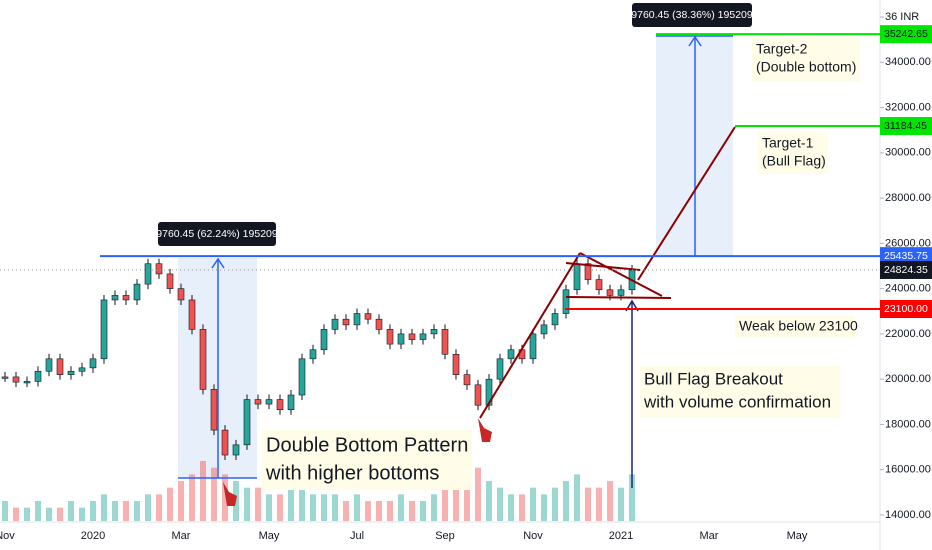  Describe the element at coordinates (357, 536) in the screenshot. I see `x-tick-label: Jul` at that location.